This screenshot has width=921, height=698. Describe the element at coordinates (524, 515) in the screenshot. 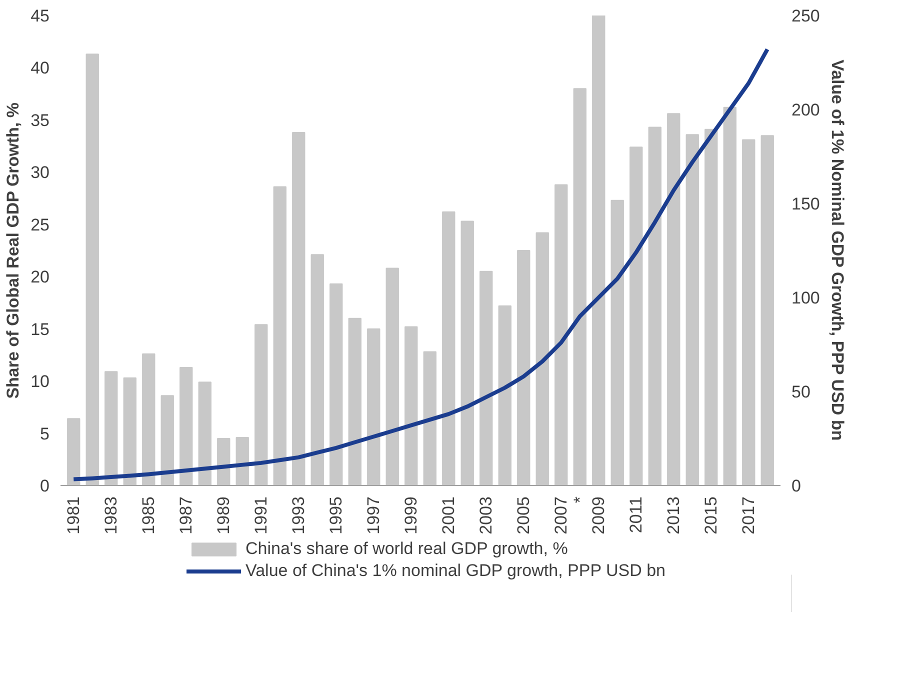

I see `x-tick-label: 2005` at that location.